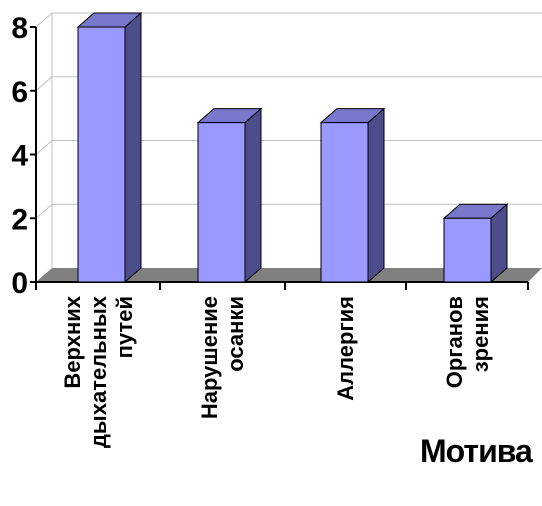 The height and width of the screenshot is (506, 542). I want to click on category-label-line: Верхних, so click(72, 341).